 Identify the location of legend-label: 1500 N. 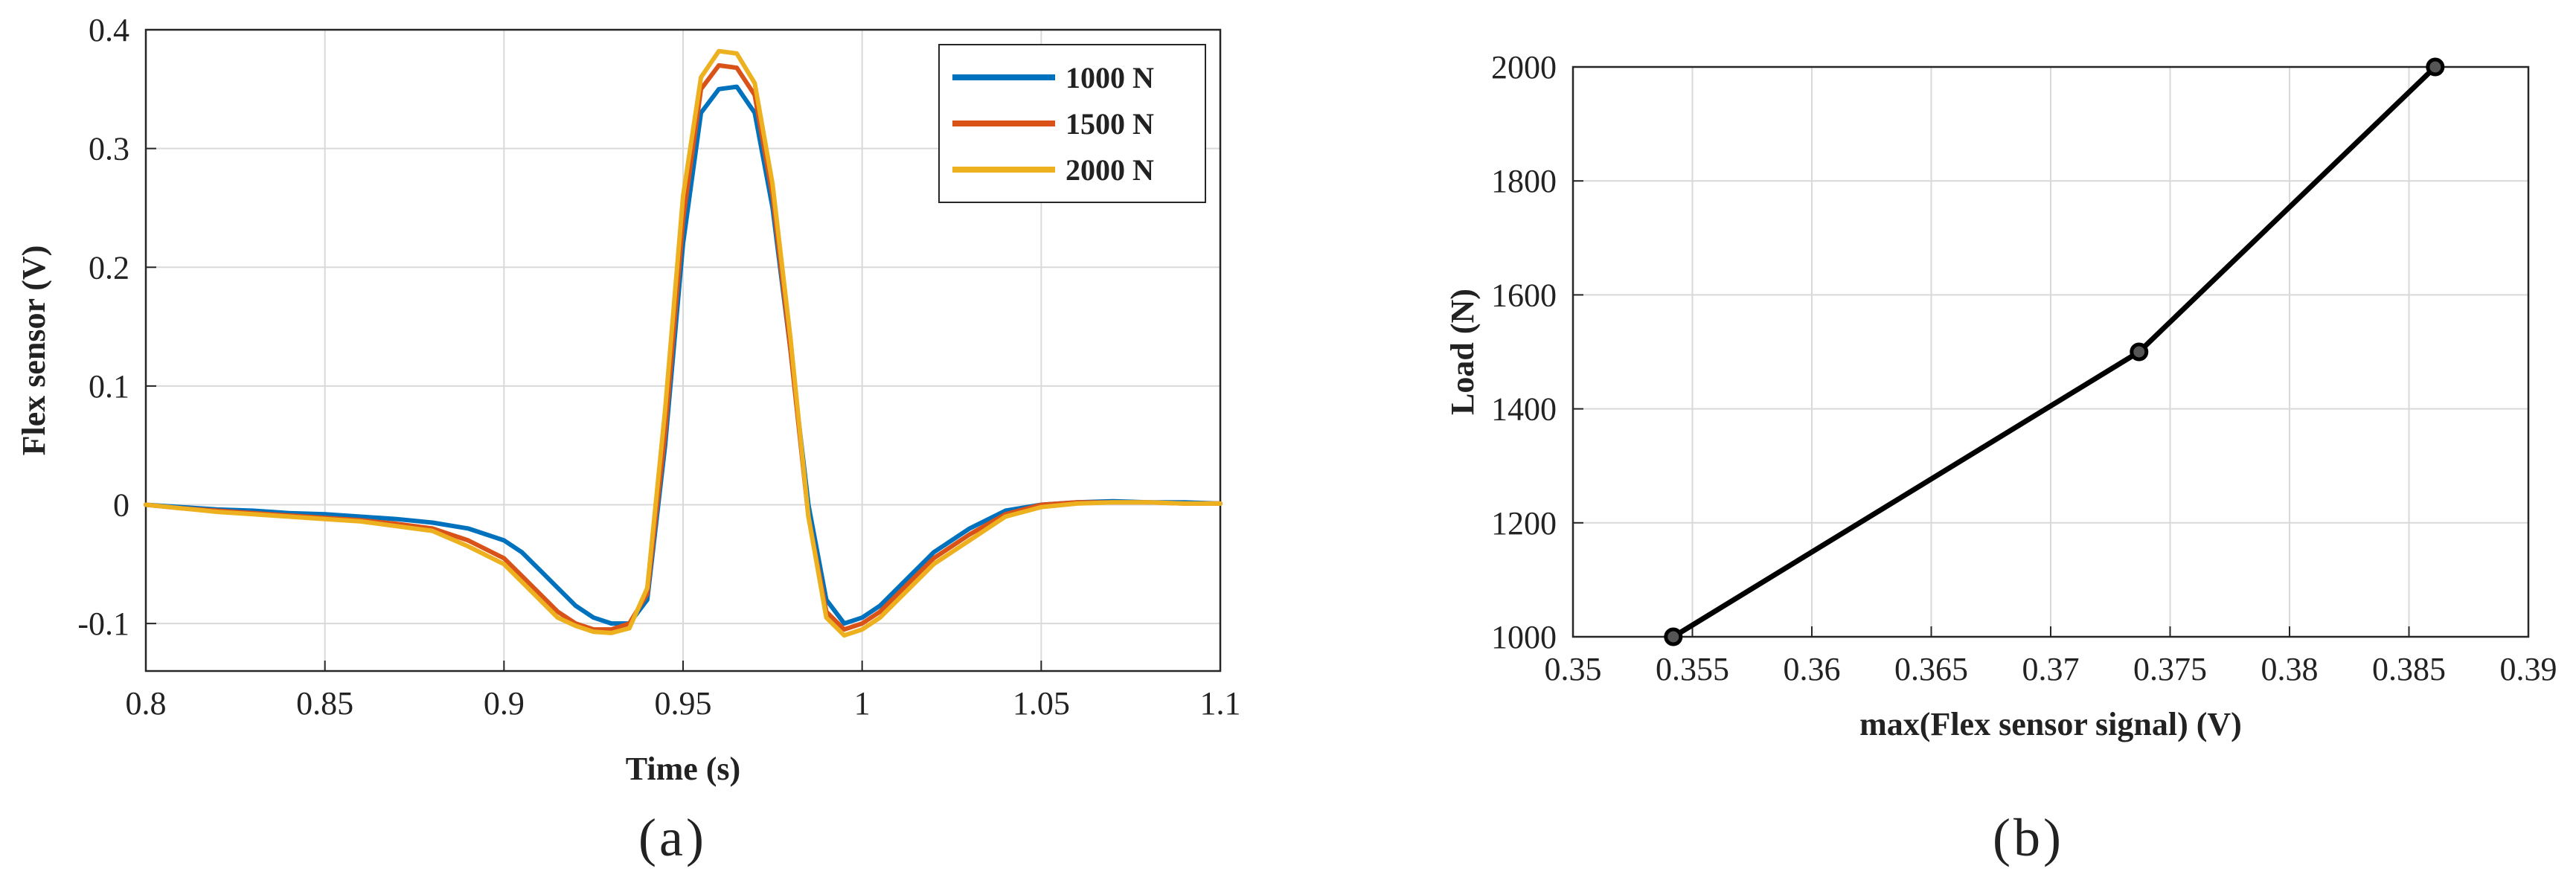
(1110, 124).